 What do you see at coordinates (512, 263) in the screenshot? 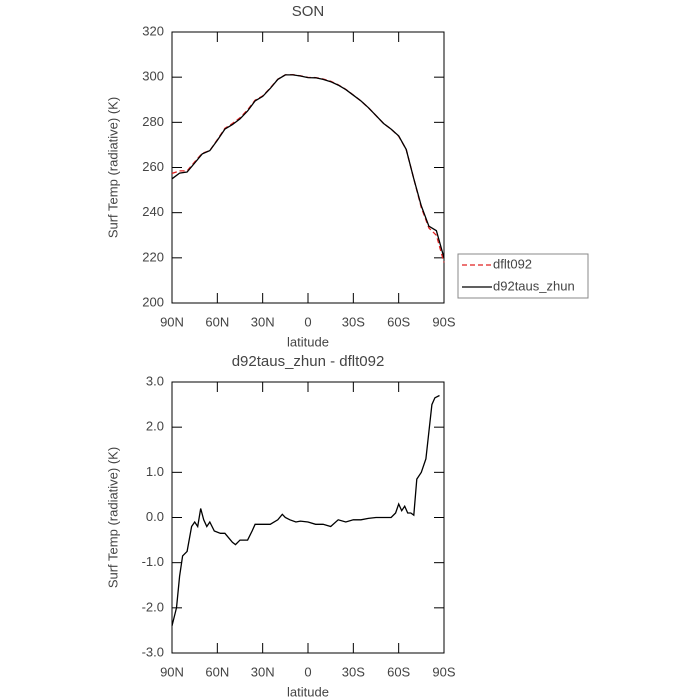
I see `legend-label: dflt092` at bounding box center [512, 263].